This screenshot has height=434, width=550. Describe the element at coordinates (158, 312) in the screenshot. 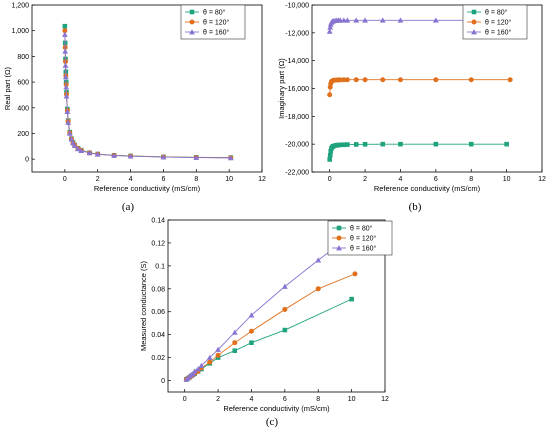

I see `y-tick-label: 0.06` at that location.